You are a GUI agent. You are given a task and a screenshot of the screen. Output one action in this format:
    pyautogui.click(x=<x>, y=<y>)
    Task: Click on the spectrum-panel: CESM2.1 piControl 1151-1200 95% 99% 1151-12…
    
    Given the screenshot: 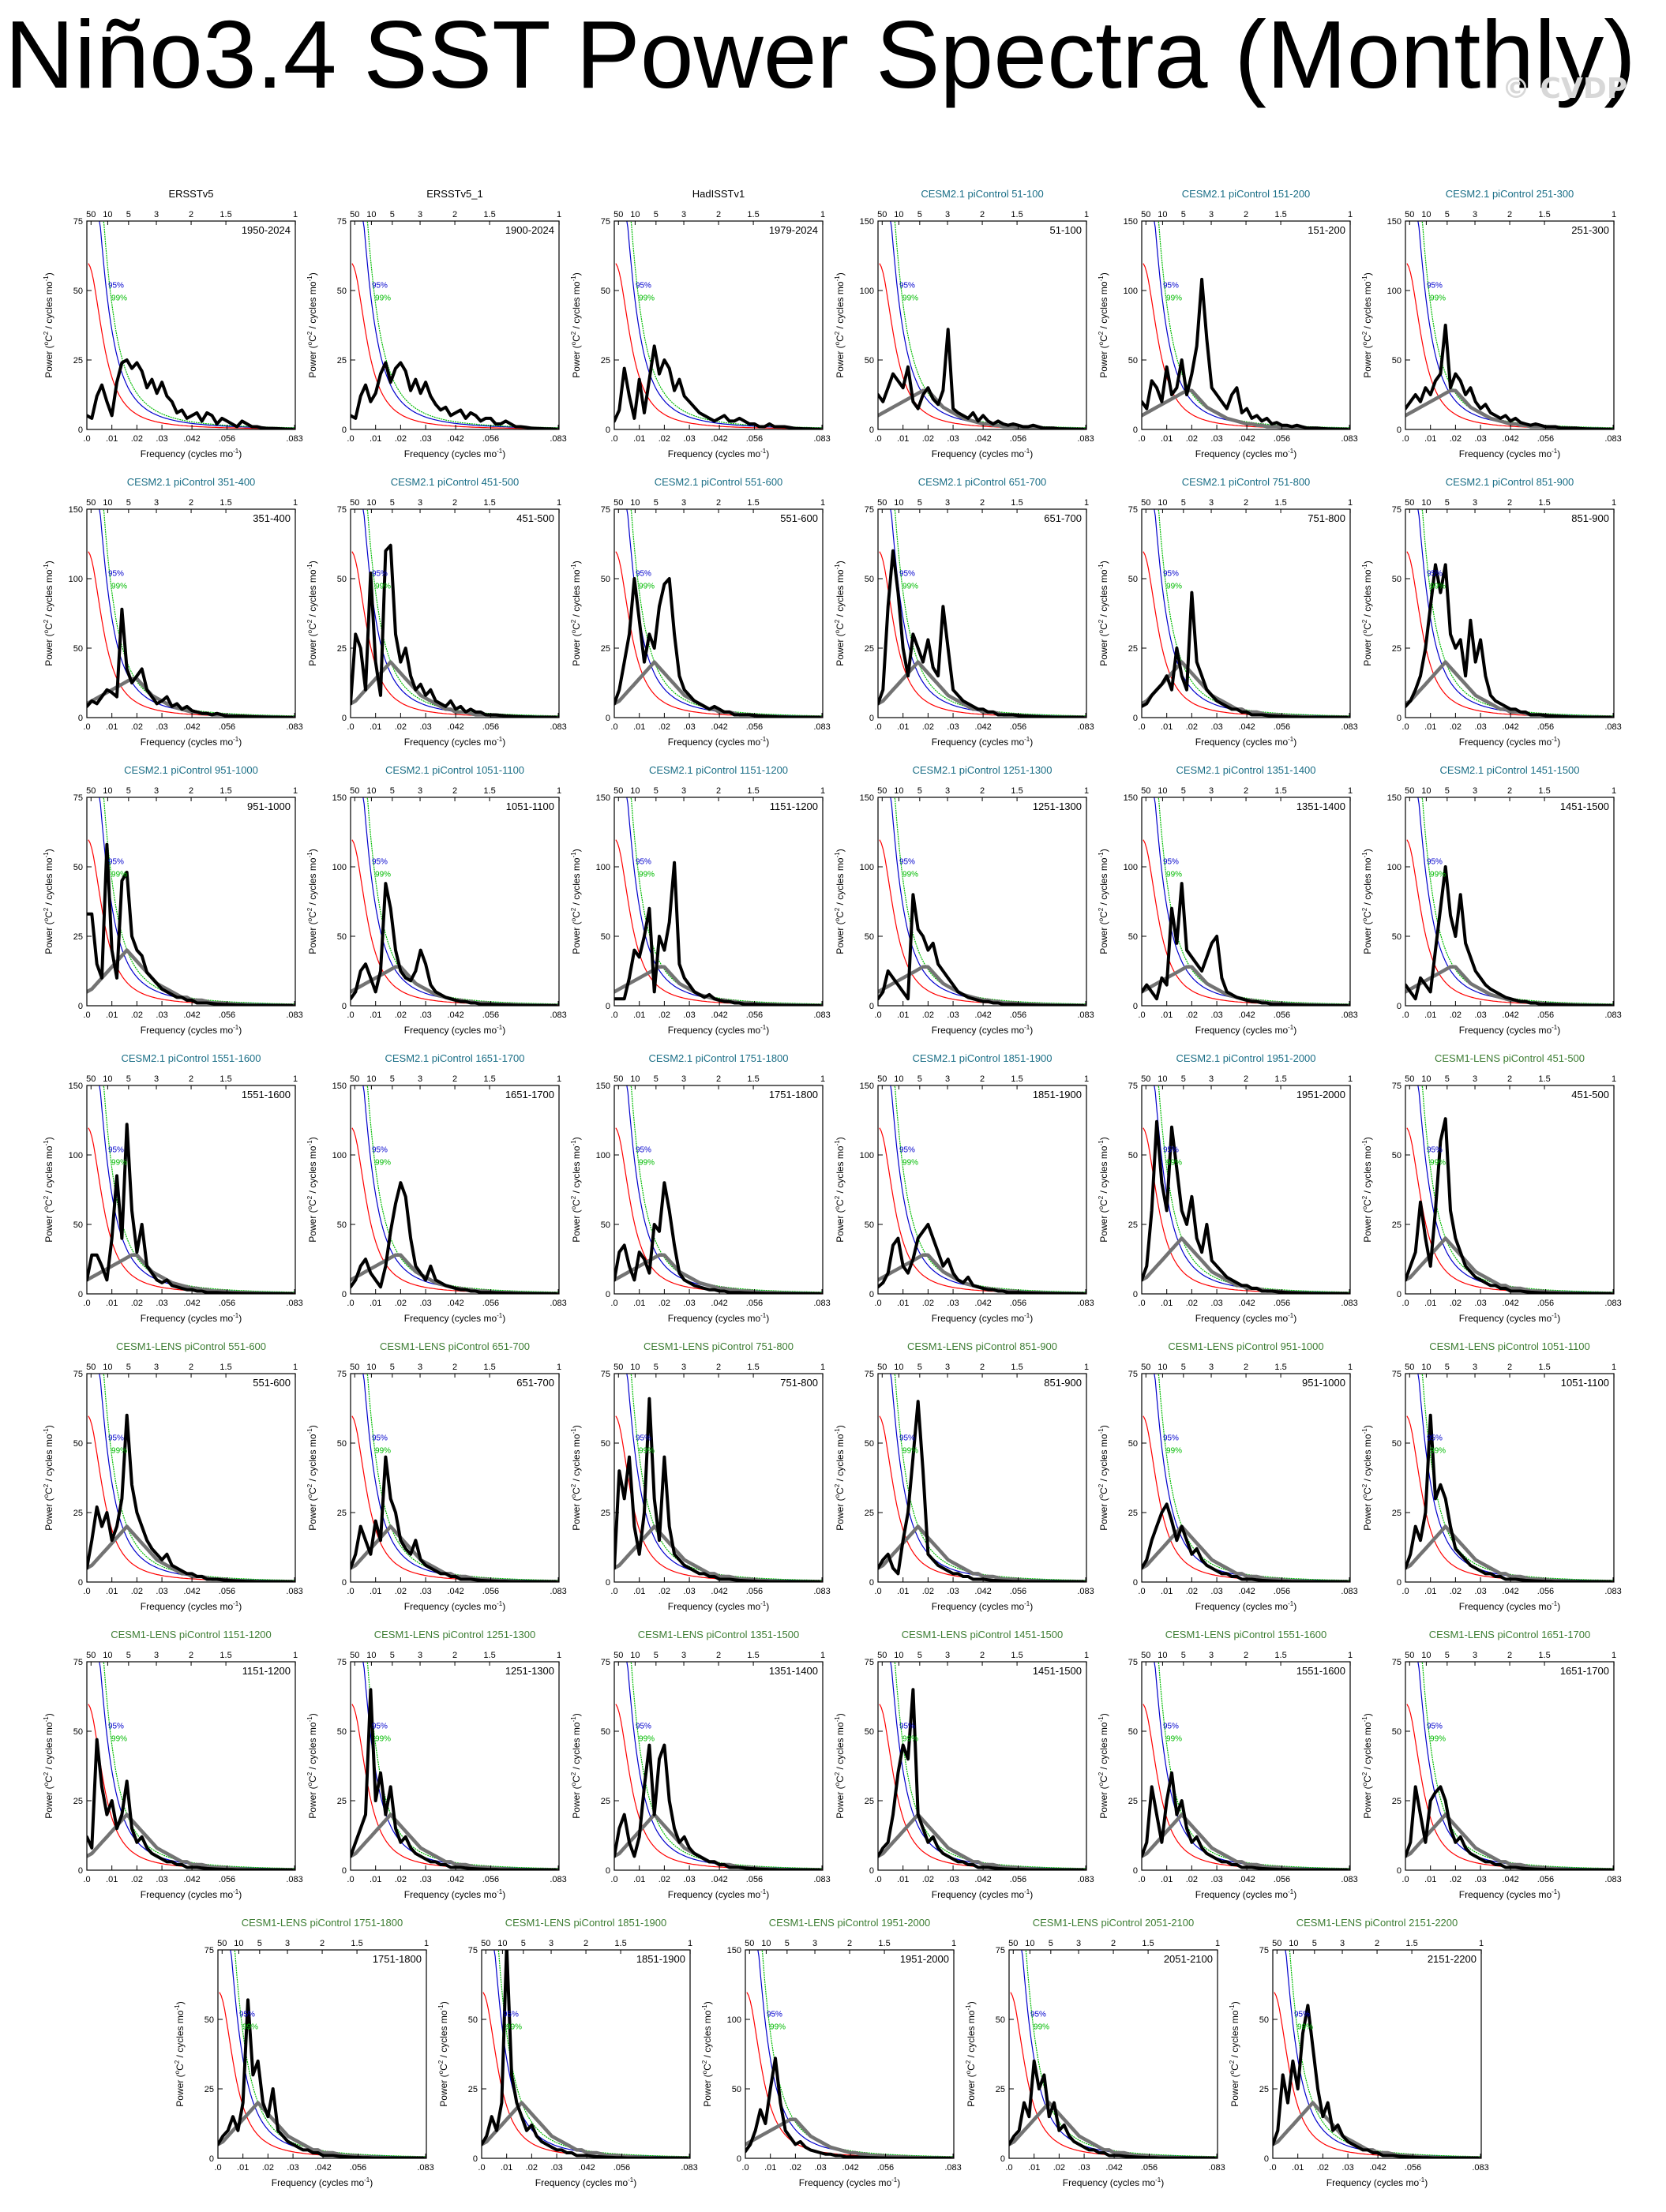 What is the action you would take?
    pyautogui.click(x=695, y=907)
    